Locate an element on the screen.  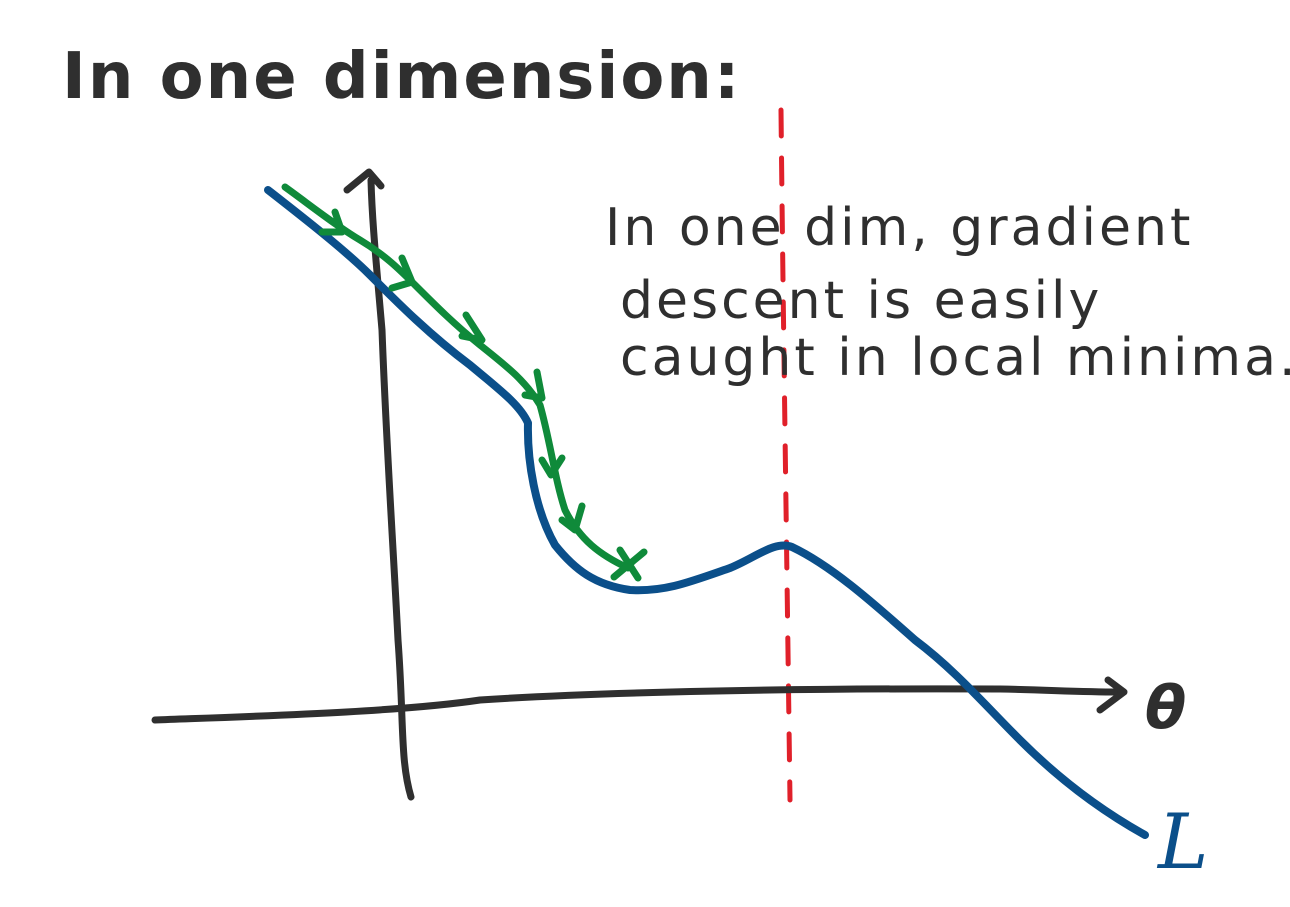
red-dashed-divider is located at coordinates (785, 455).